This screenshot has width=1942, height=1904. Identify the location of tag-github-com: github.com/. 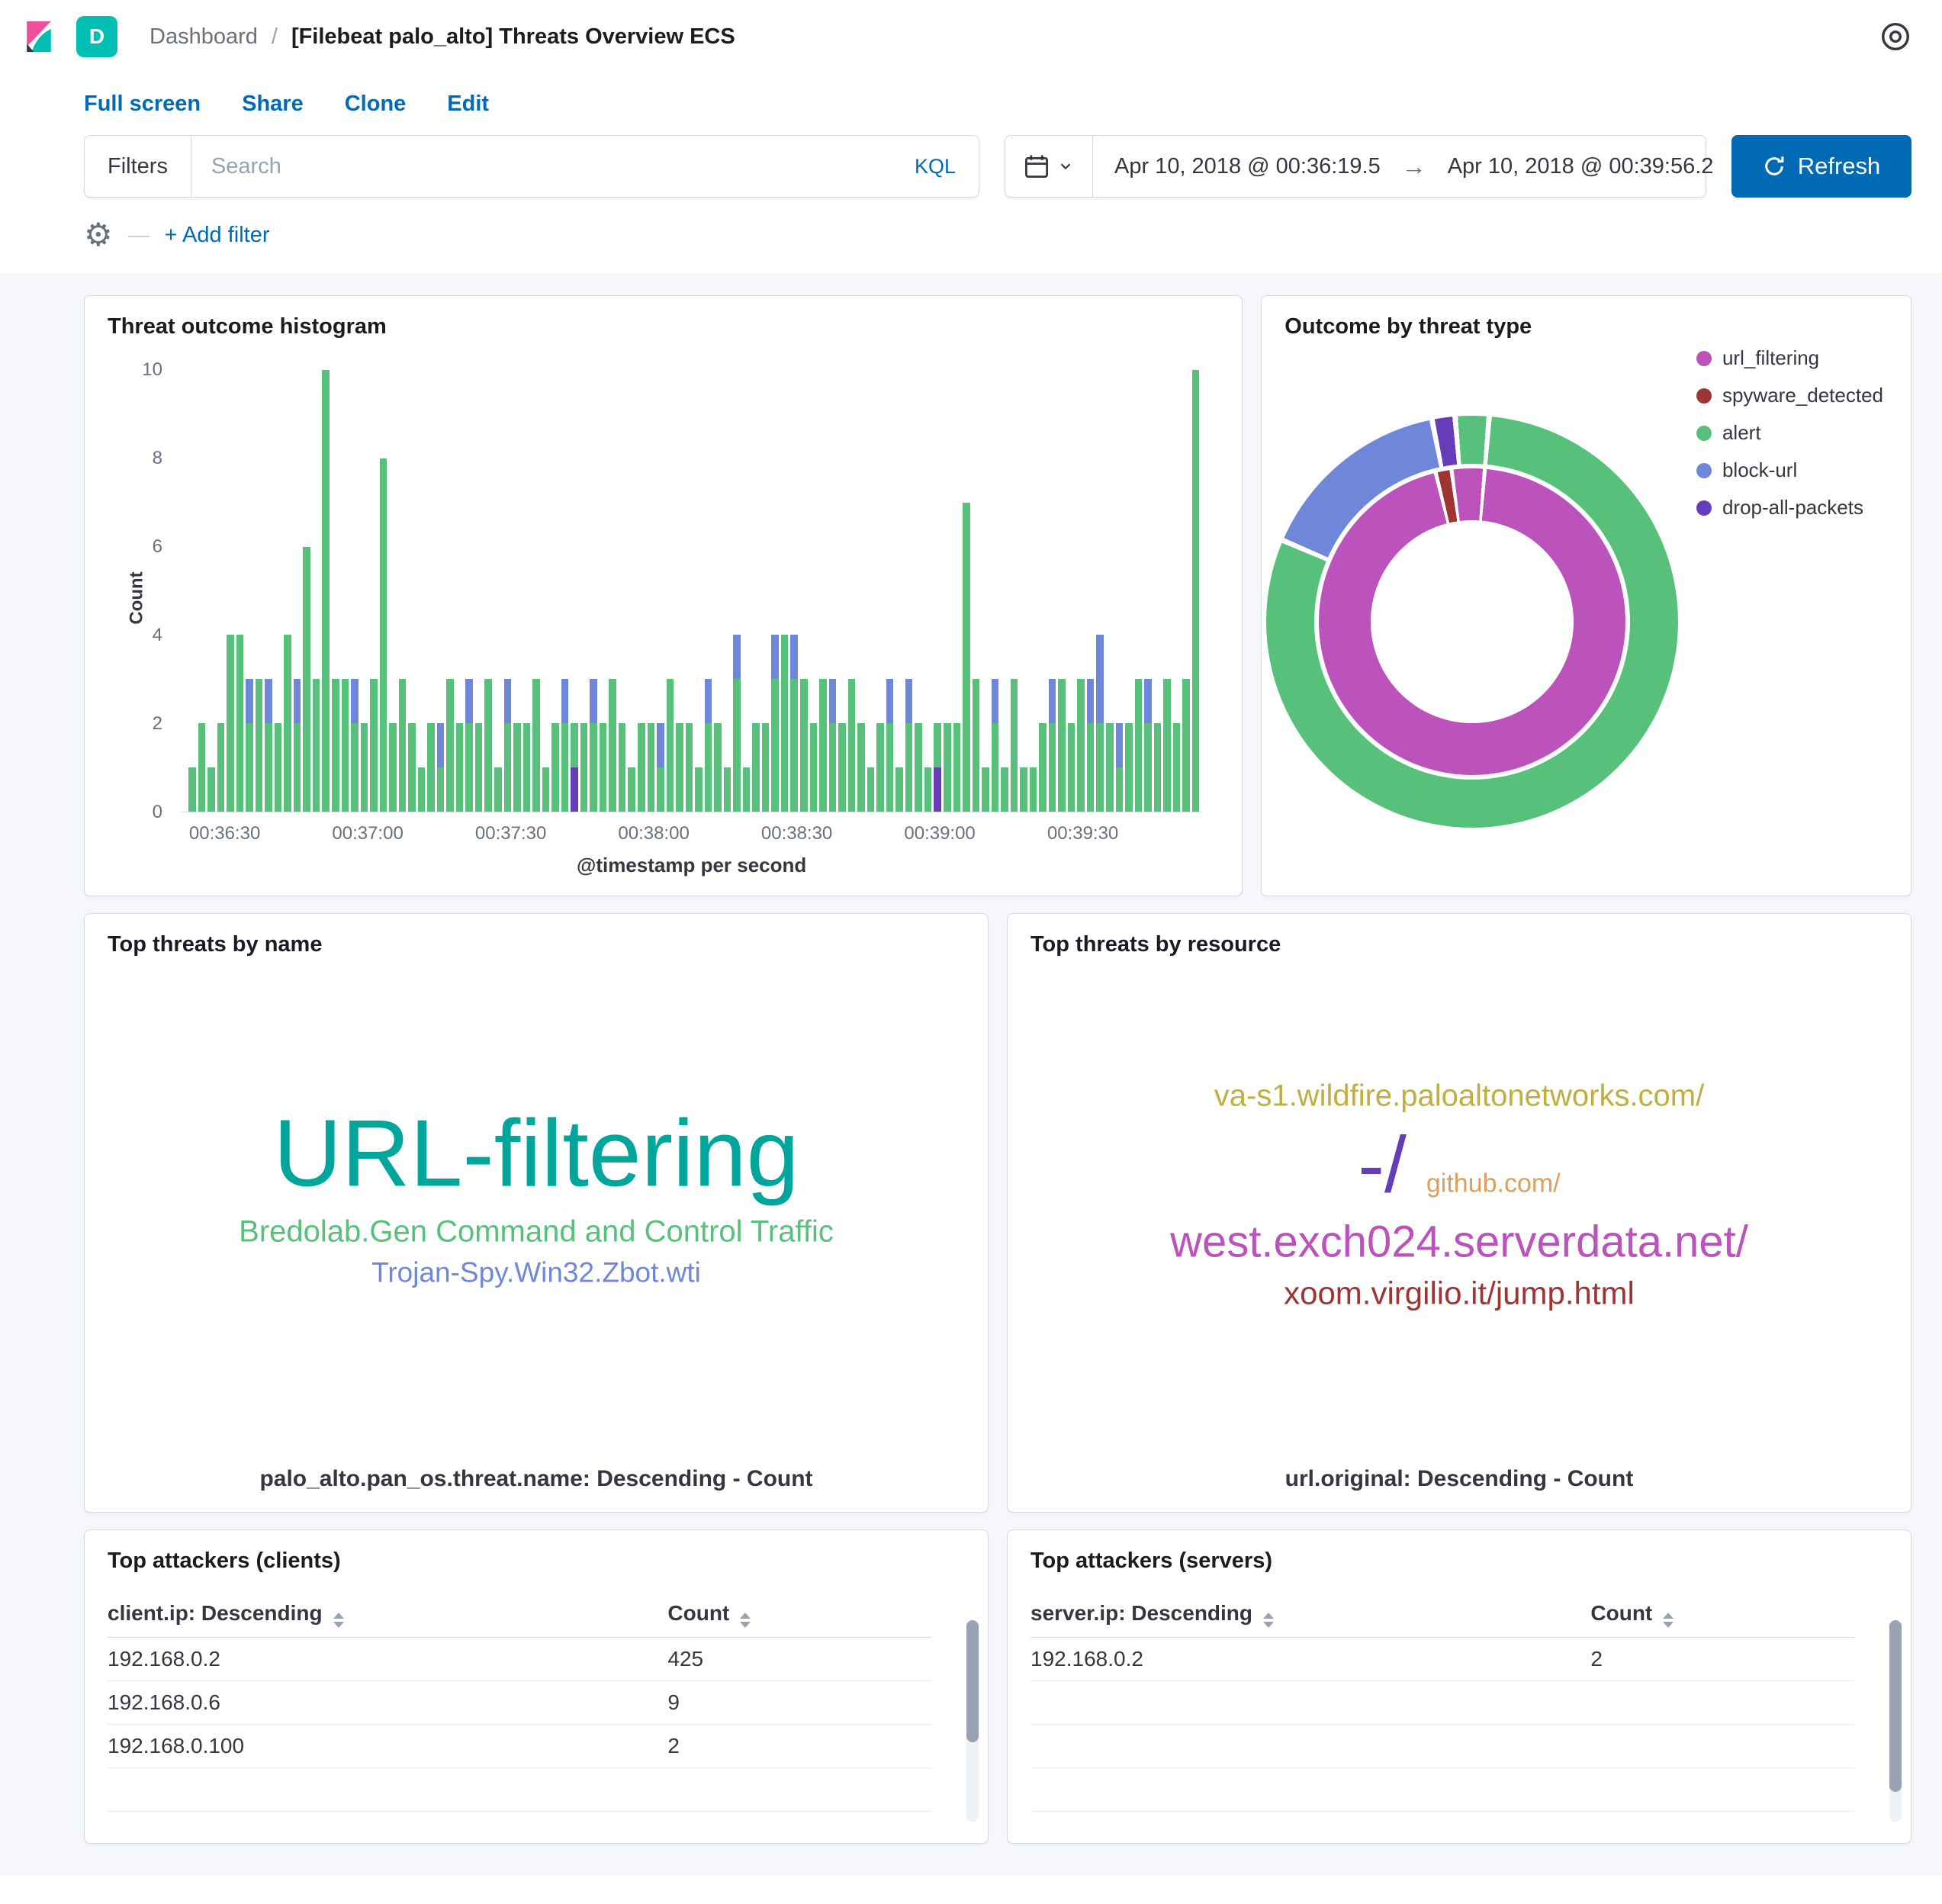
(1493, 1183).